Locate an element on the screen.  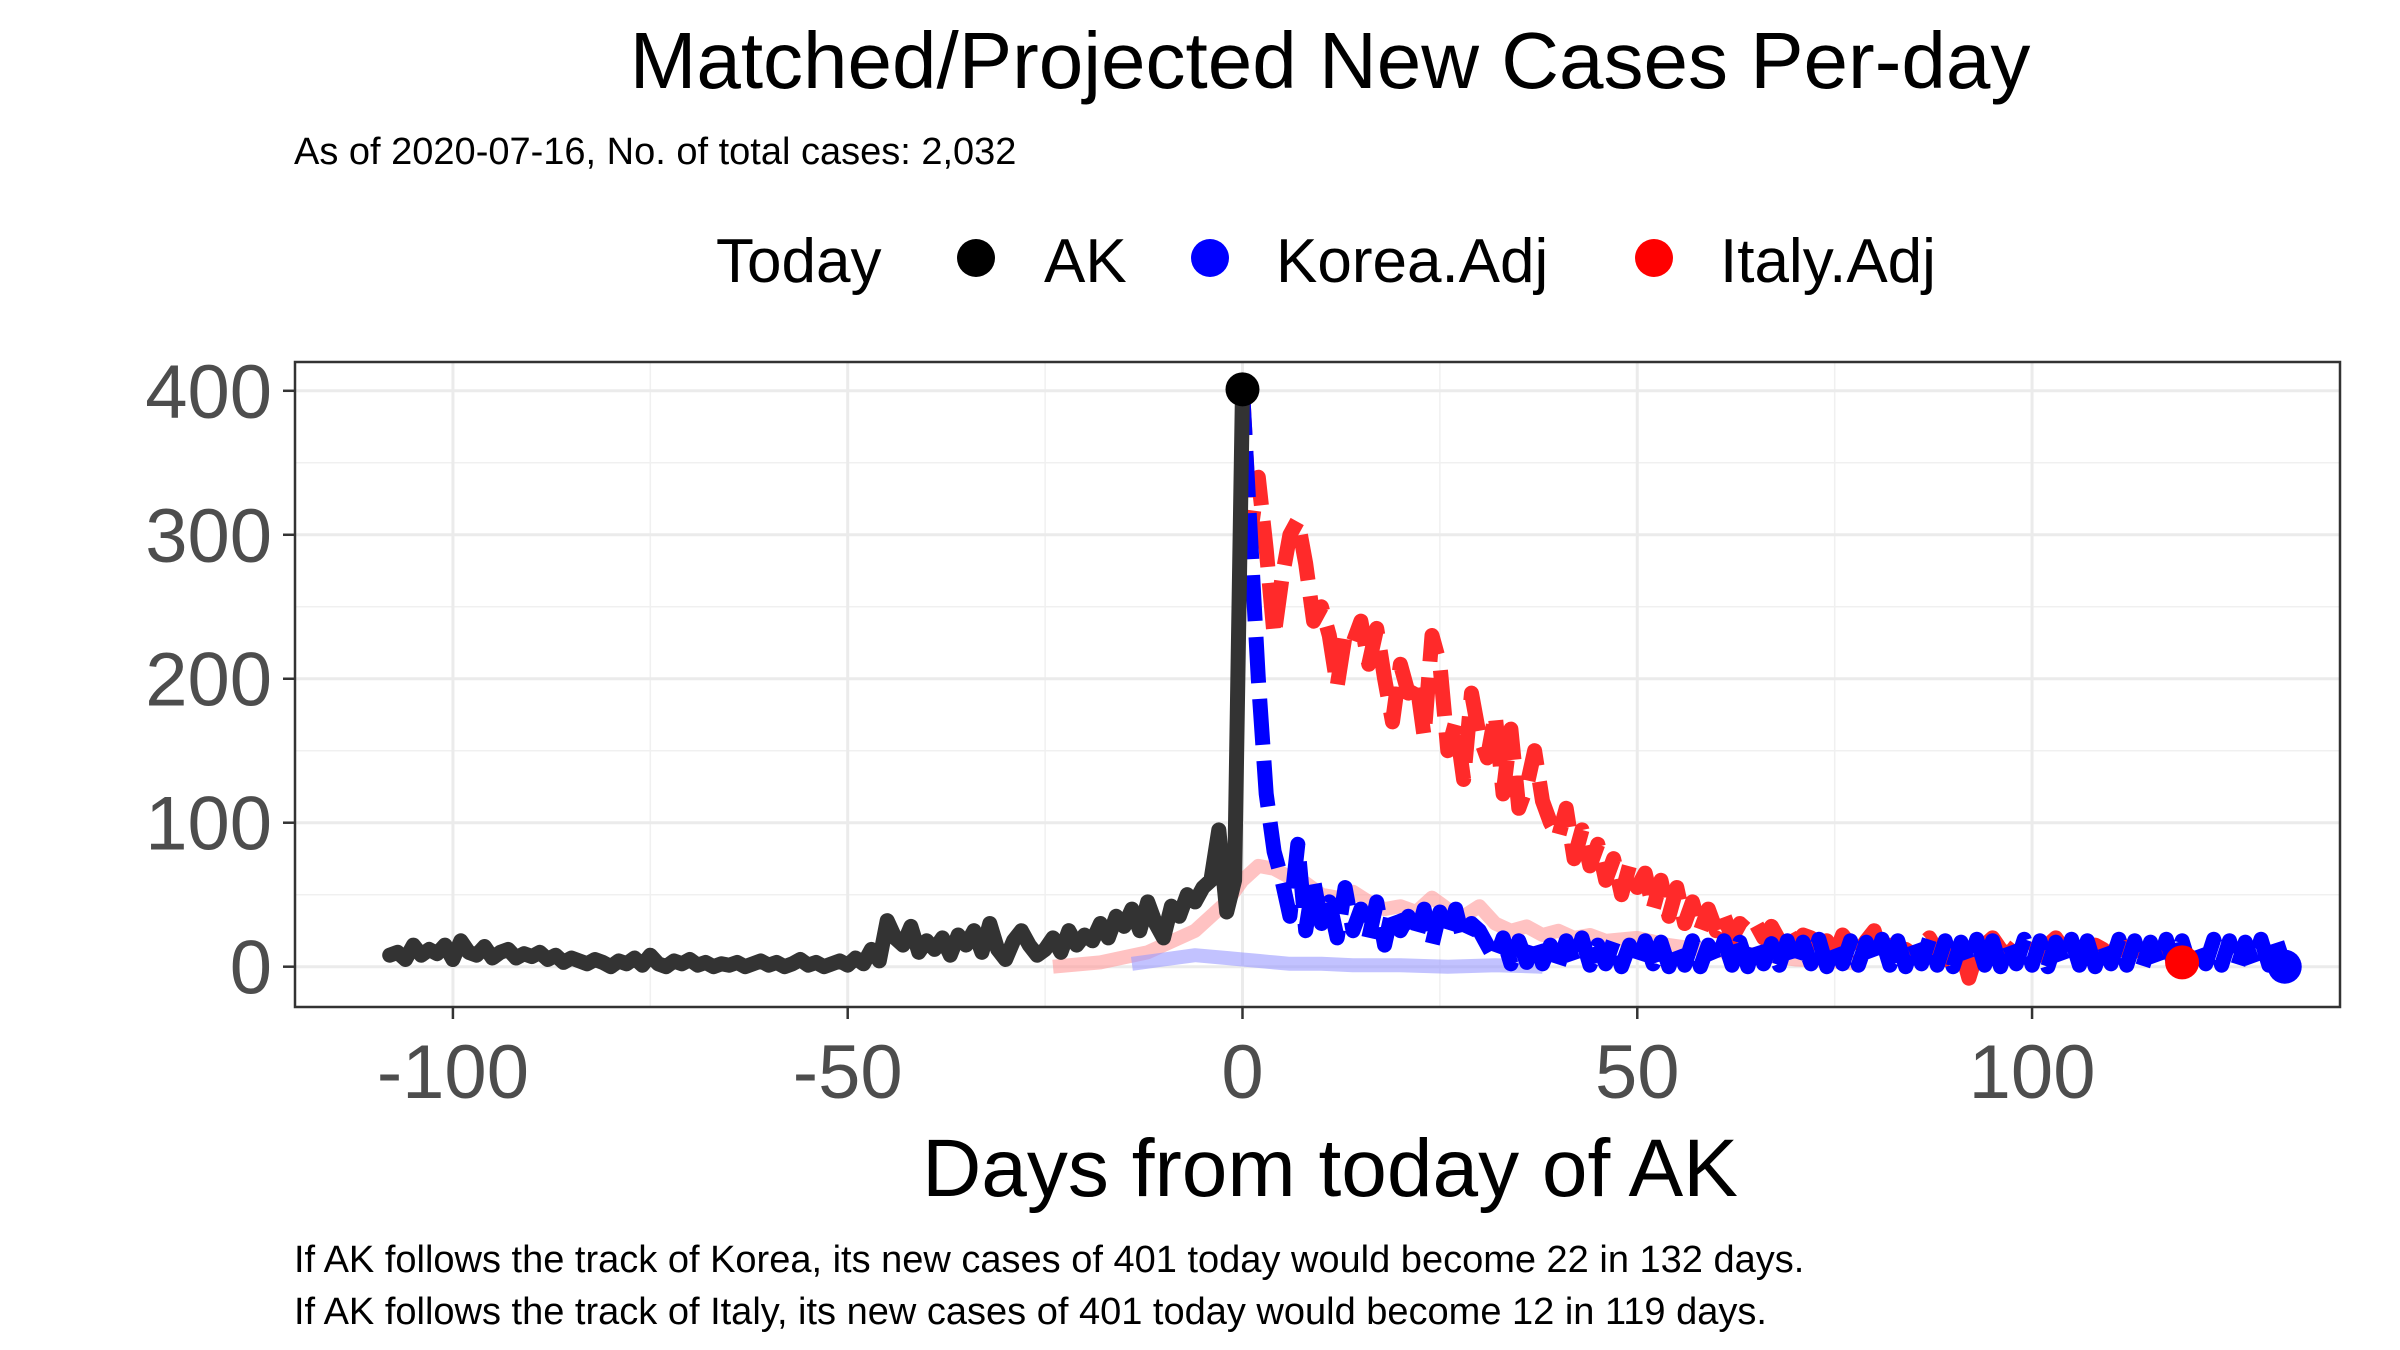
legend-title: Today is located at coordinates (798, 261).